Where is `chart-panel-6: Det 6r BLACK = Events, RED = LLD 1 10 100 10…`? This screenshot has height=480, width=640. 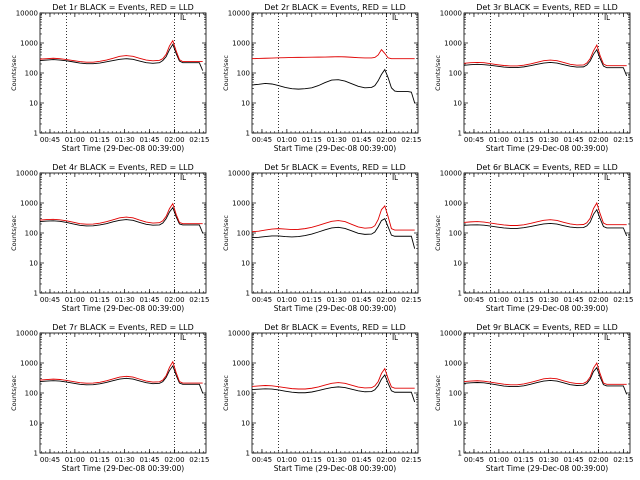 chart-panel-6: Det 6r BLACK = Events, RED = LLD 1 10 100 10… is located at coordinates (533, 238).